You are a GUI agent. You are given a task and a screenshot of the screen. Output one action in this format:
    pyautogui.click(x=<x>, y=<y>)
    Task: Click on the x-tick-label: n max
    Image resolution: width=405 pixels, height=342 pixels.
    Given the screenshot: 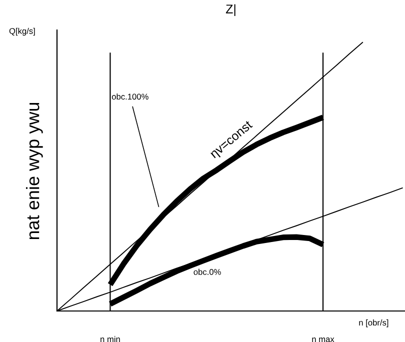 What is the action you would take?
    pyautogui.click(x=323, y=340)
    